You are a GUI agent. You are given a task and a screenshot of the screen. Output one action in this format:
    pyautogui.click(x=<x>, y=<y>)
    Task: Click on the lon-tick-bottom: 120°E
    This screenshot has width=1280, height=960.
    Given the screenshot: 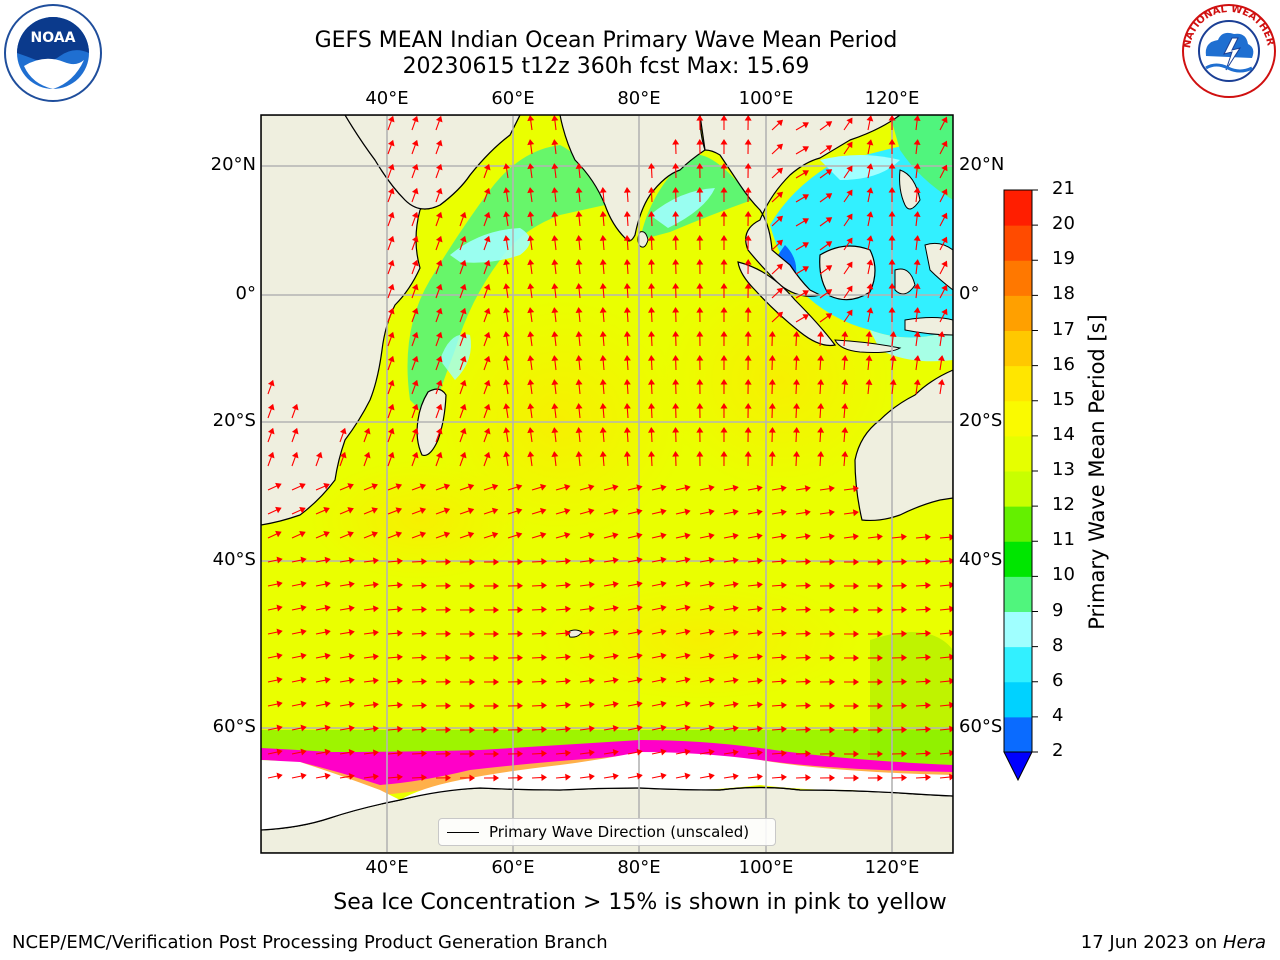 What is the action you would take?
    pyautogui.click(x=892, y=867)
    